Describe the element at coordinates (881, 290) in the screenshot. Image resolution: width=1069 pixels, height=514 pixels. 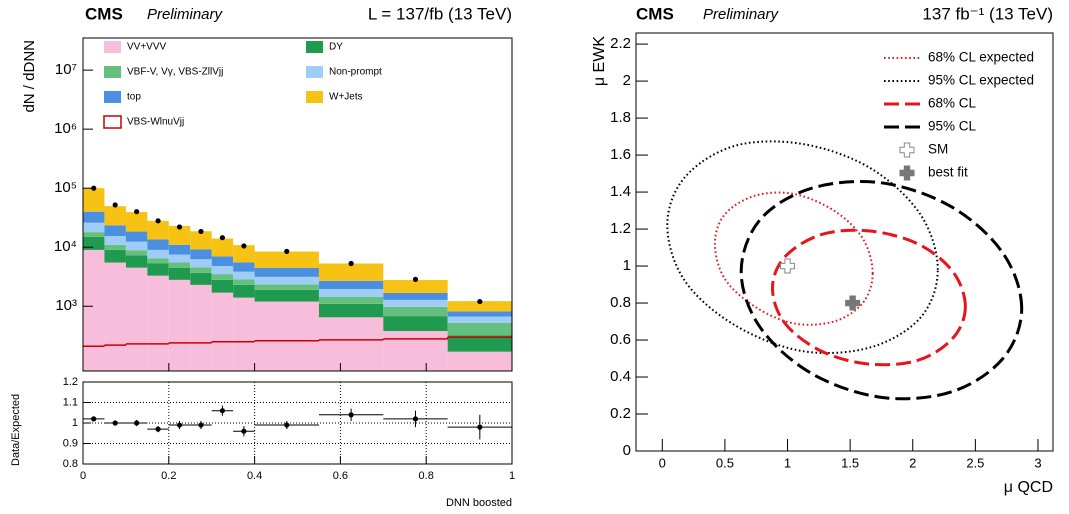
I see `contour` at that location.